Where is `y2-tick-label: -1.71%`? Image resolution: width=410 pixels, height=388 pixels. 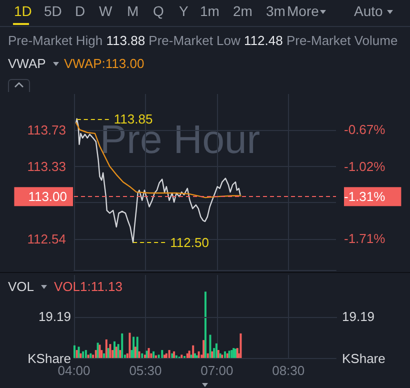
y2-tick-label: -1.71% is located at coordinates (365, 238).